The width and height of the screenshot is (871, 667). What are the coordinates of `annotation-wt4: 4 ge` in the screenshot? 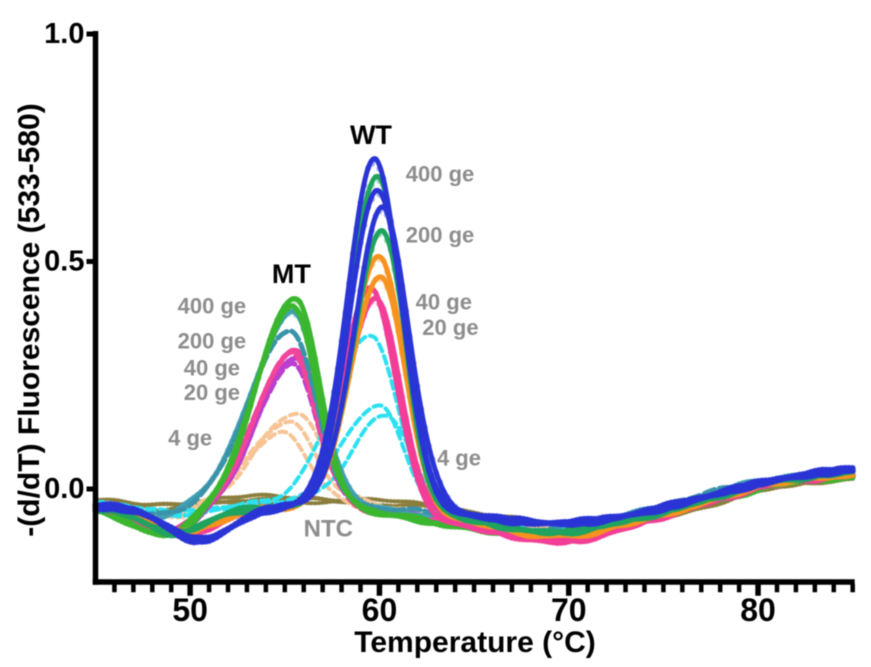 It's located at (459, 458).